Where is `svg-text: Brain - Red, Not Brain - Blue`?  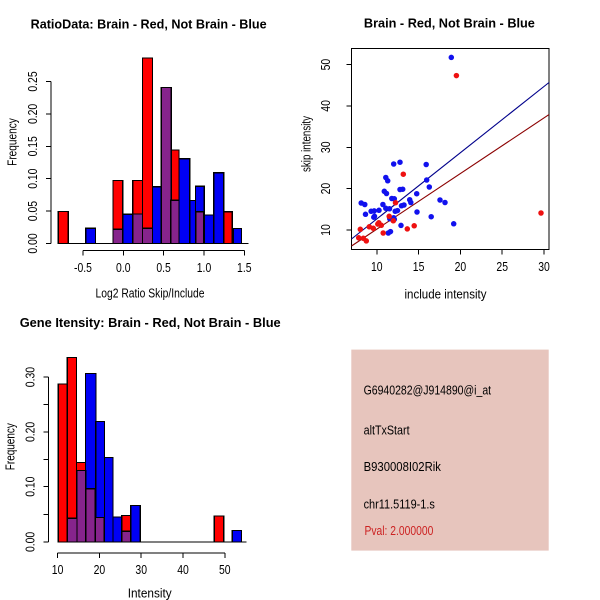 svg-text: Brain - Red, Not Brain - Blue is located at coordinates (449, 22).